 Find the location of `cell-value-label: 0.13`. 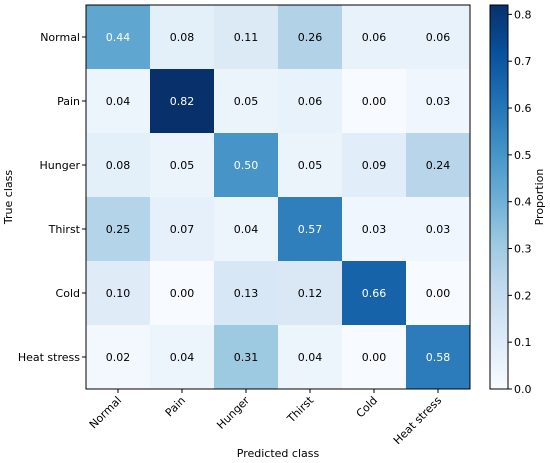

cell-value-label: 0.13 is located at coordinates (246, 293).